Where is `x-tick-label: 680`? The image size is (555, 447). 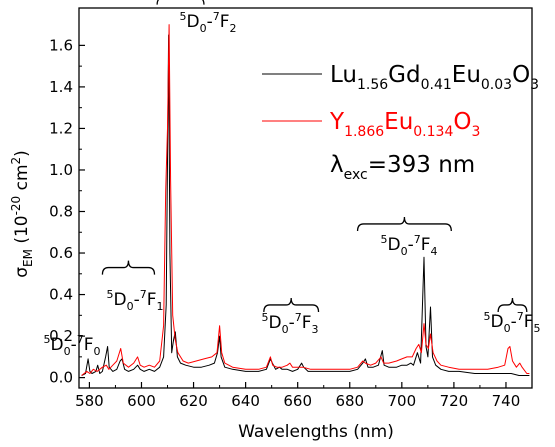 x-tick-label: 680 is located at coordinates (349, 401).